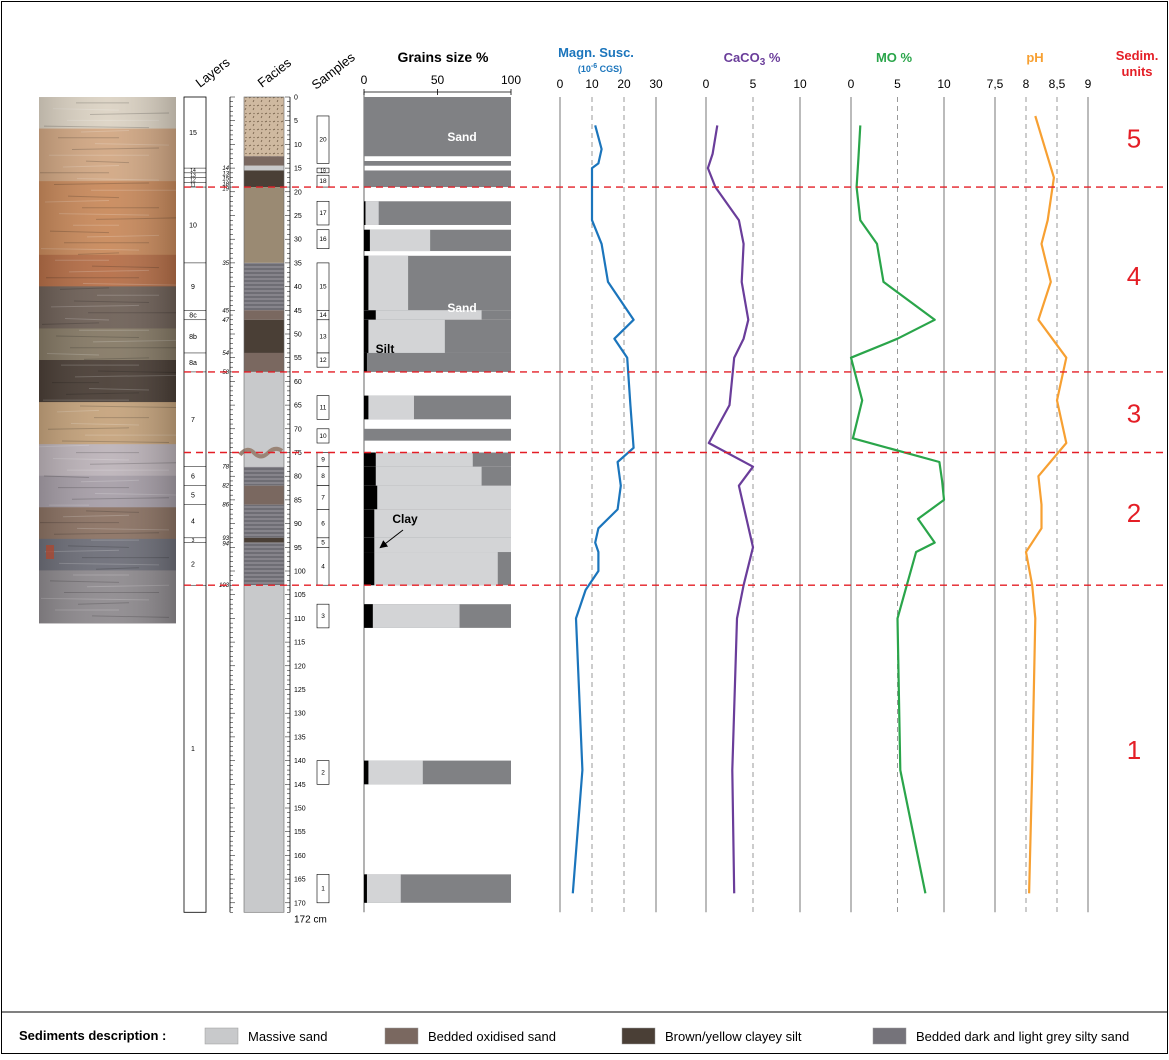 This screenshot has height=1060, width=1169. What do you see at coordinates (225, 373) in the screenshot?
I see `layer-boundary-label: 58` at bounding box center [225, 373].